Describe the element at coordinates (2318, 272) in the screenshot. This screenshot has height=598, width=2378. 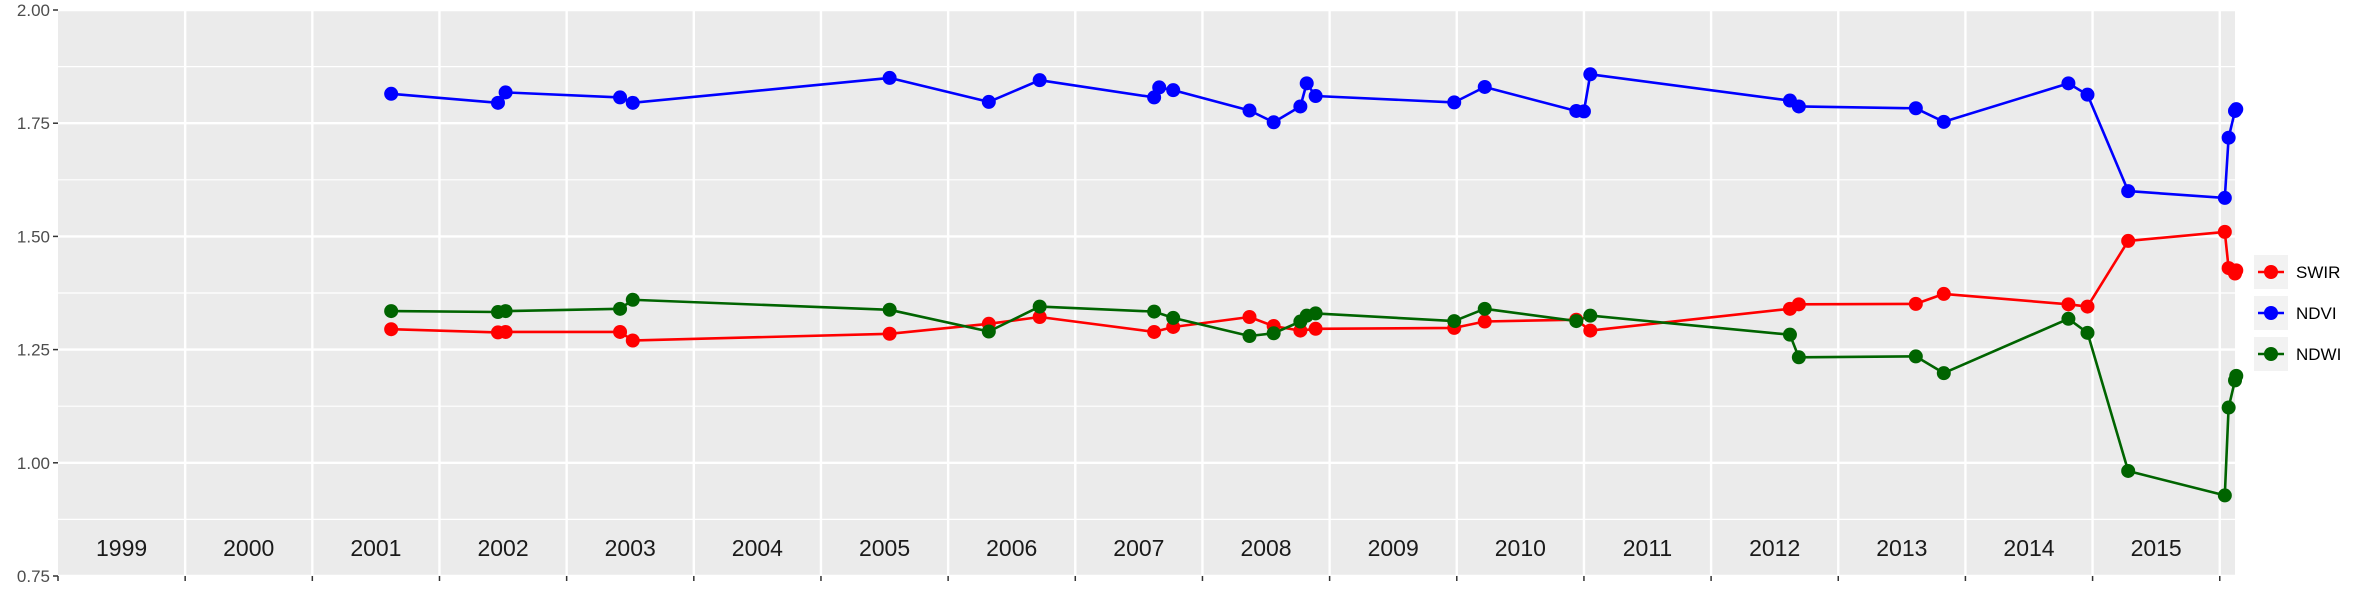
I see `legend-label: SWIR` at that location.